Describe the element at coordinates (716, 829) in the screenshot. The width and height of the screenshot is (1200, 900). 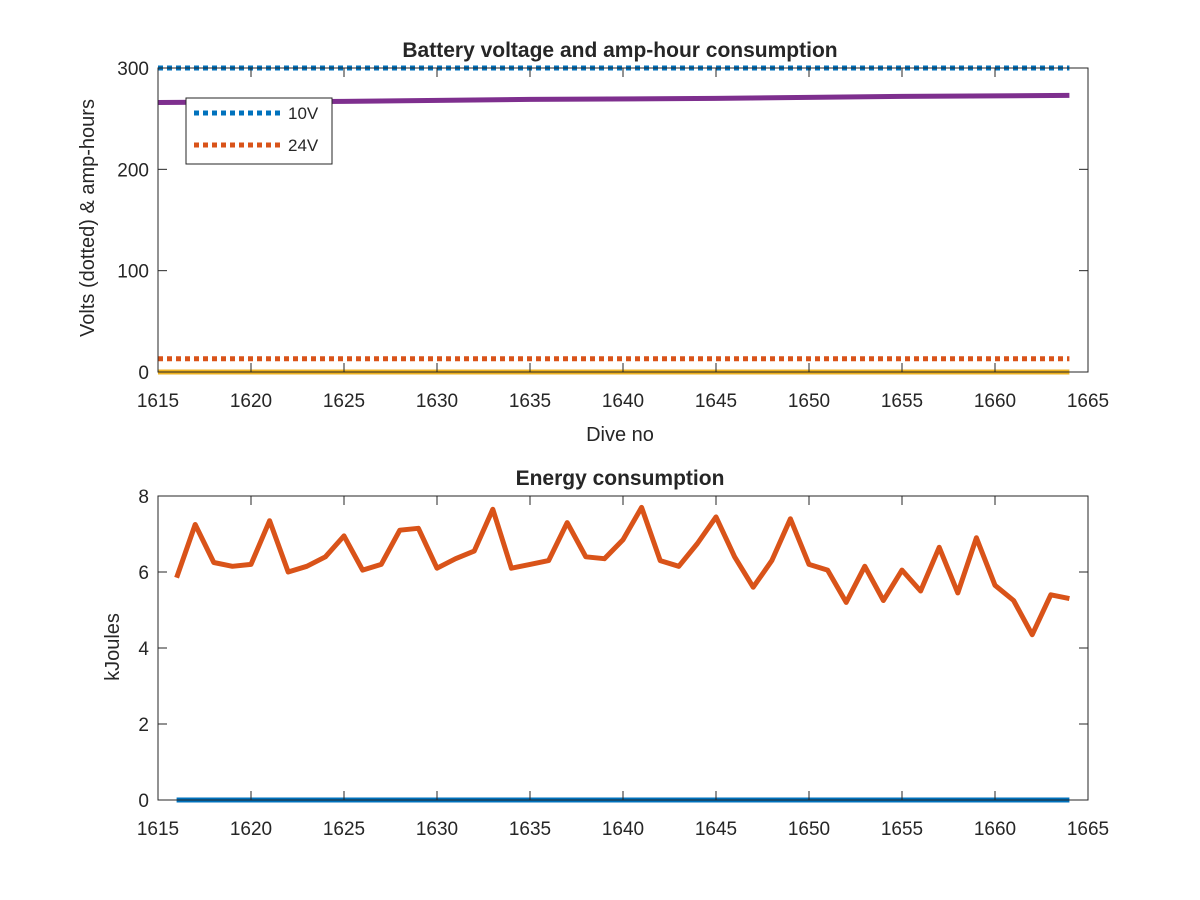
I see `bottom-chart-x-tick-label: 1645` at that location.